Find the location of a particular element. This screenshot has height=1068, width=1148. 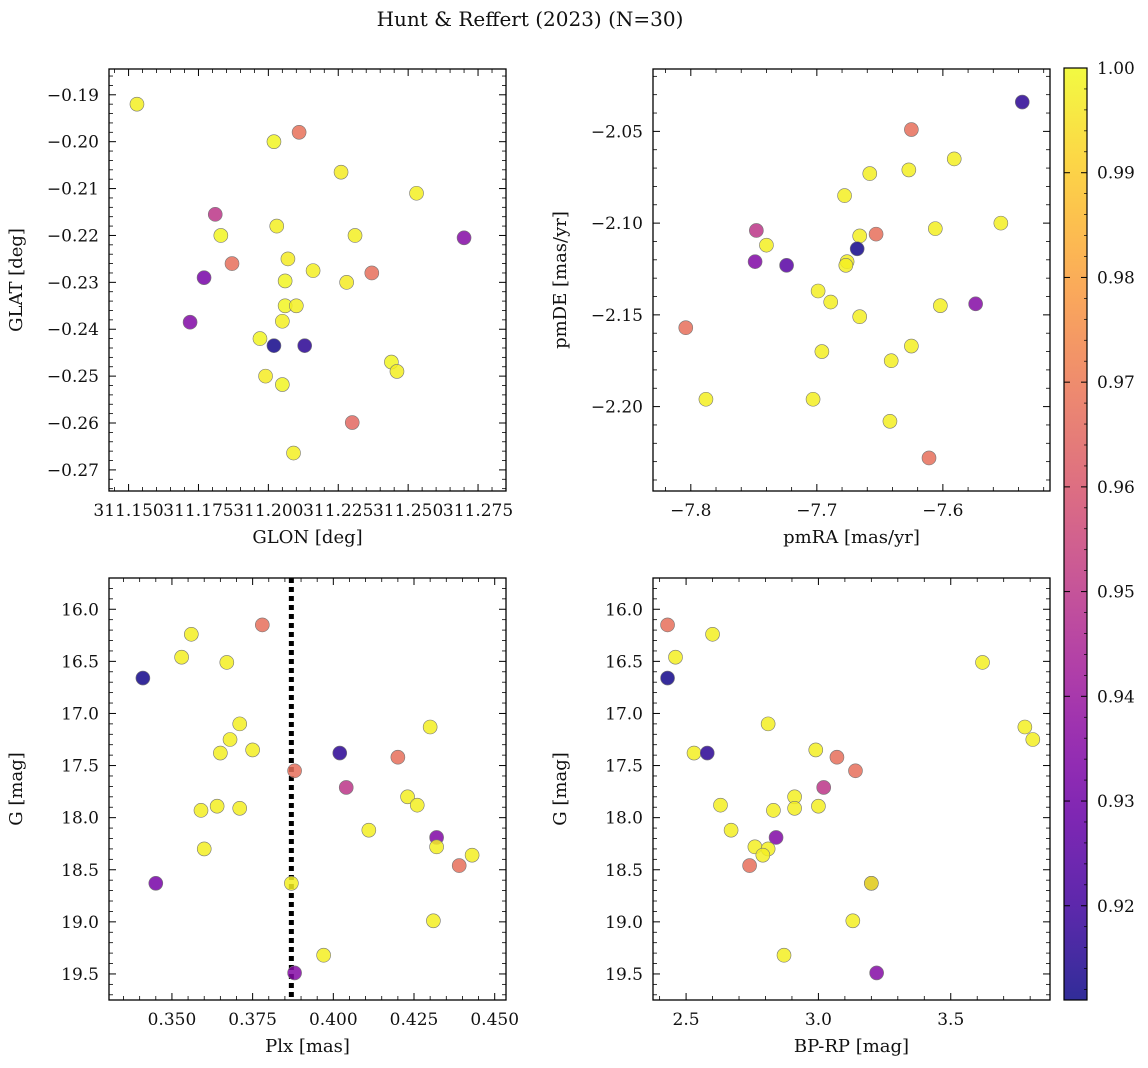

x-tick-label: −7.7 is located at coordinates (816, 511).